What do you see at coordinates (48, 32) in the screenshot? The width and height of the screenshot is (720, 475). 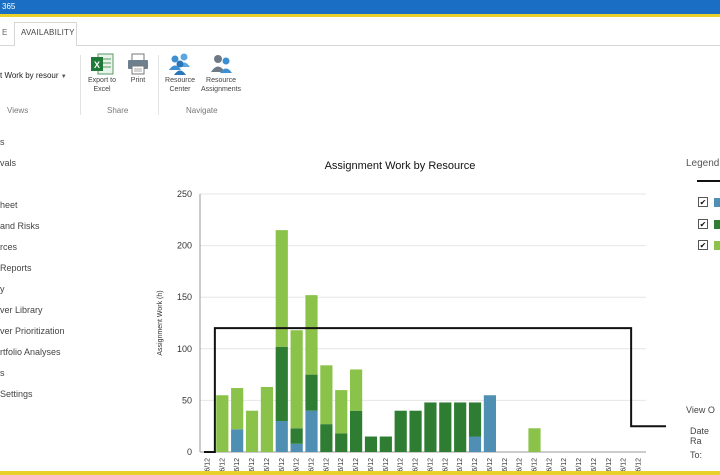 I see `tab-availability: AVAILABILITY` at bounding box center [48, 32].